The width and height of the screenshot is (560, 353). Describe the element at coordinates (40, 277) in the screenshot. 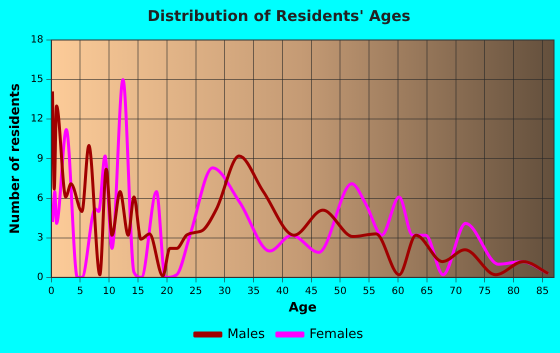

I see `y-tick-label: 0` at that location.